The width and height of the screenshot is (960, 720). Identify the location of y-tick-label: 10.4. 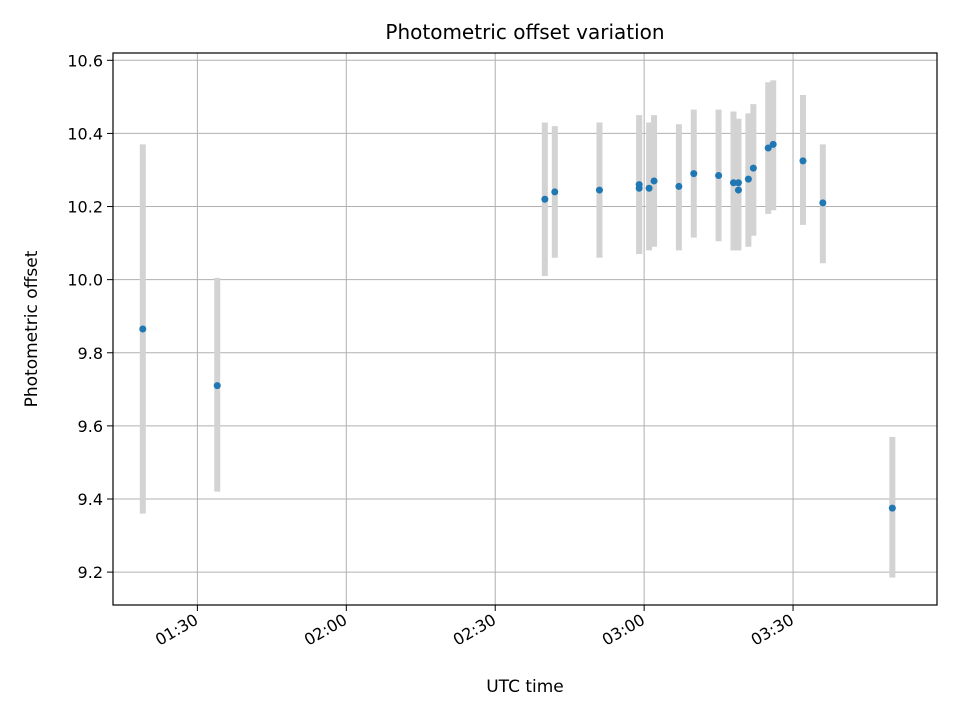
(85, 133).